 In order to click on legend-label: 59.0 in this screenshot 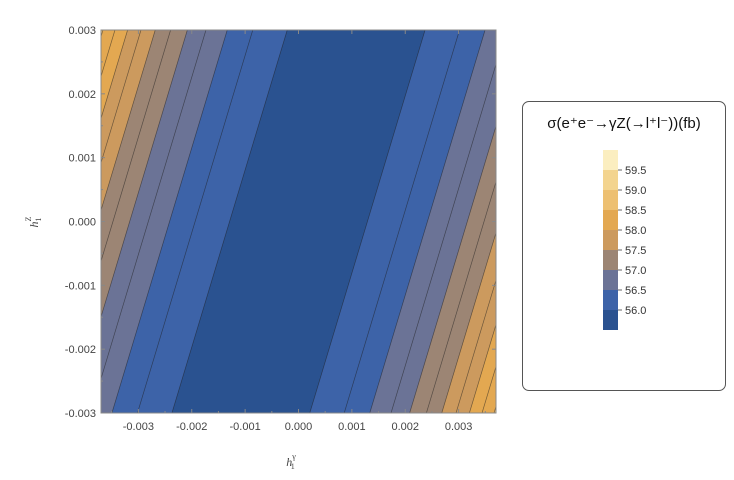, I will do `click(635, 191)`.